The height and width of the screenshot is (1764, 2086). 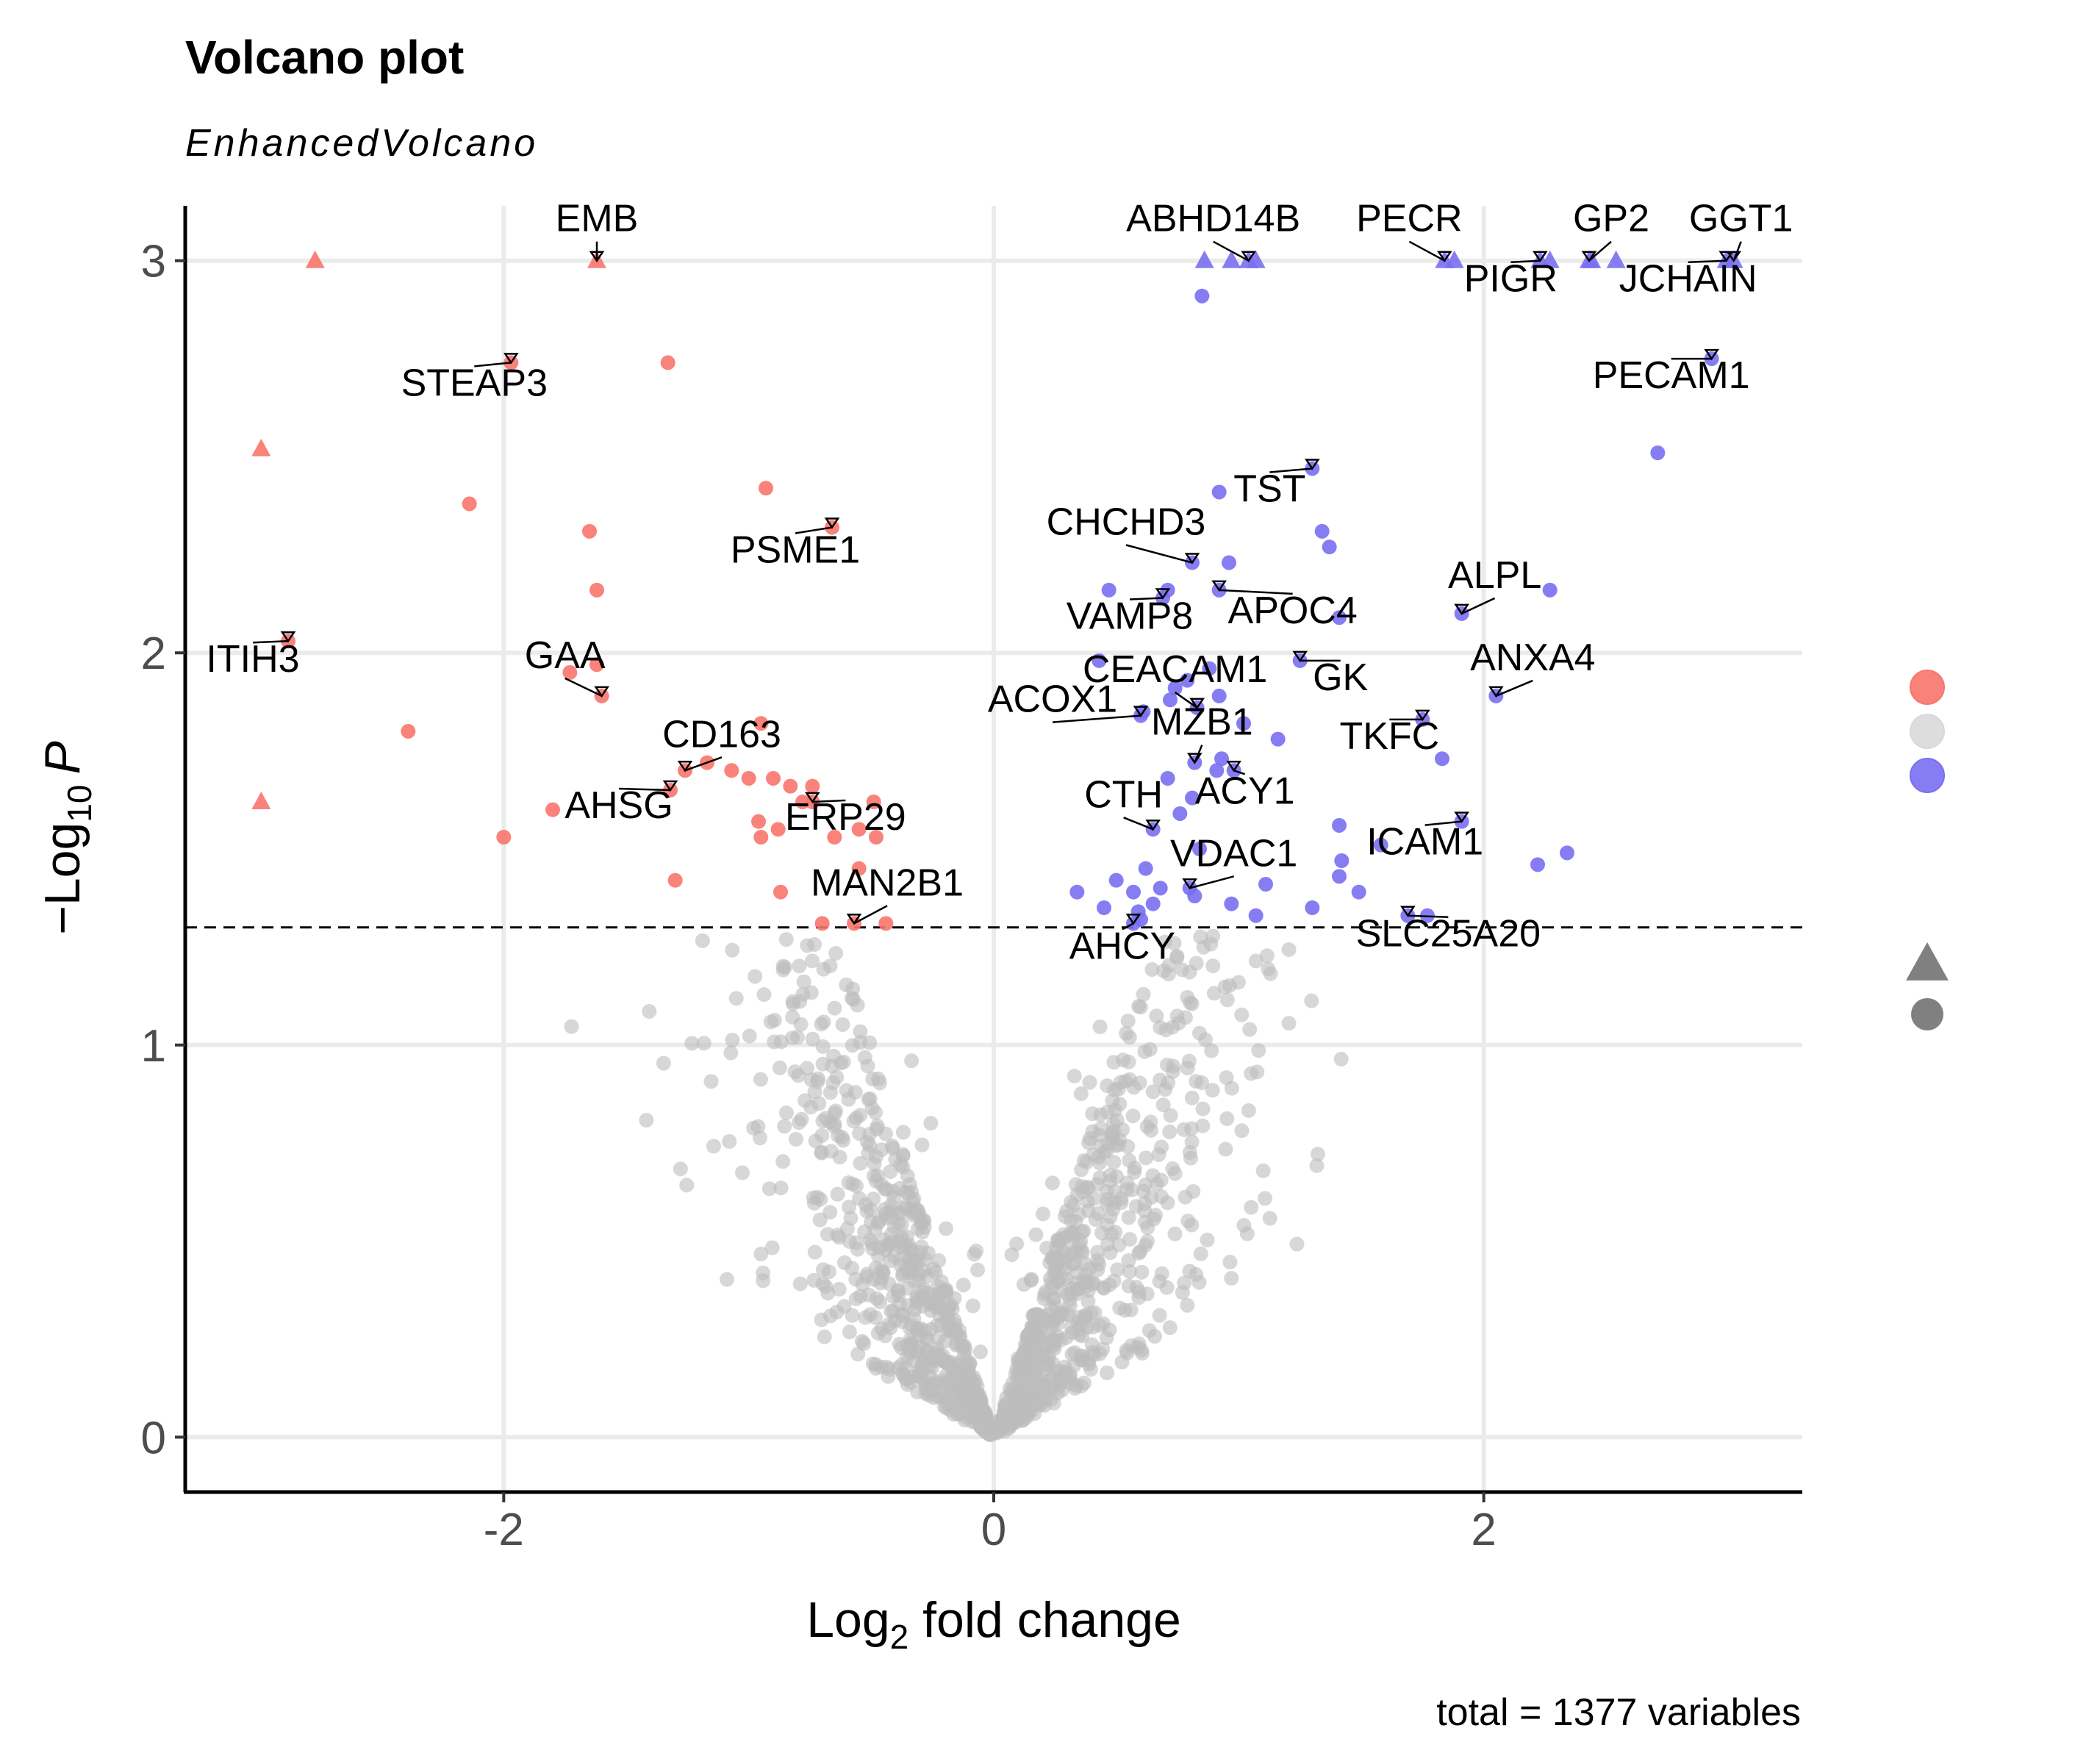 What do you see at coordinates (474, 383) in the screenshot?
I see `gene-label: STEAP3` at bounding box center [474, 383].